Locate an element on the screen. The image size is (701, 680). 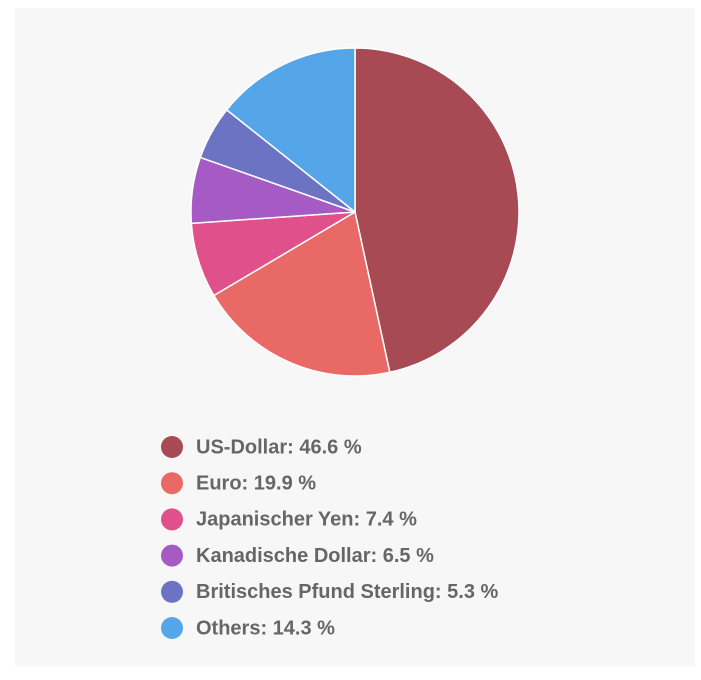
legend-label: Kanadische Dollar: 6.5 % is located at coordinates (315, 556).